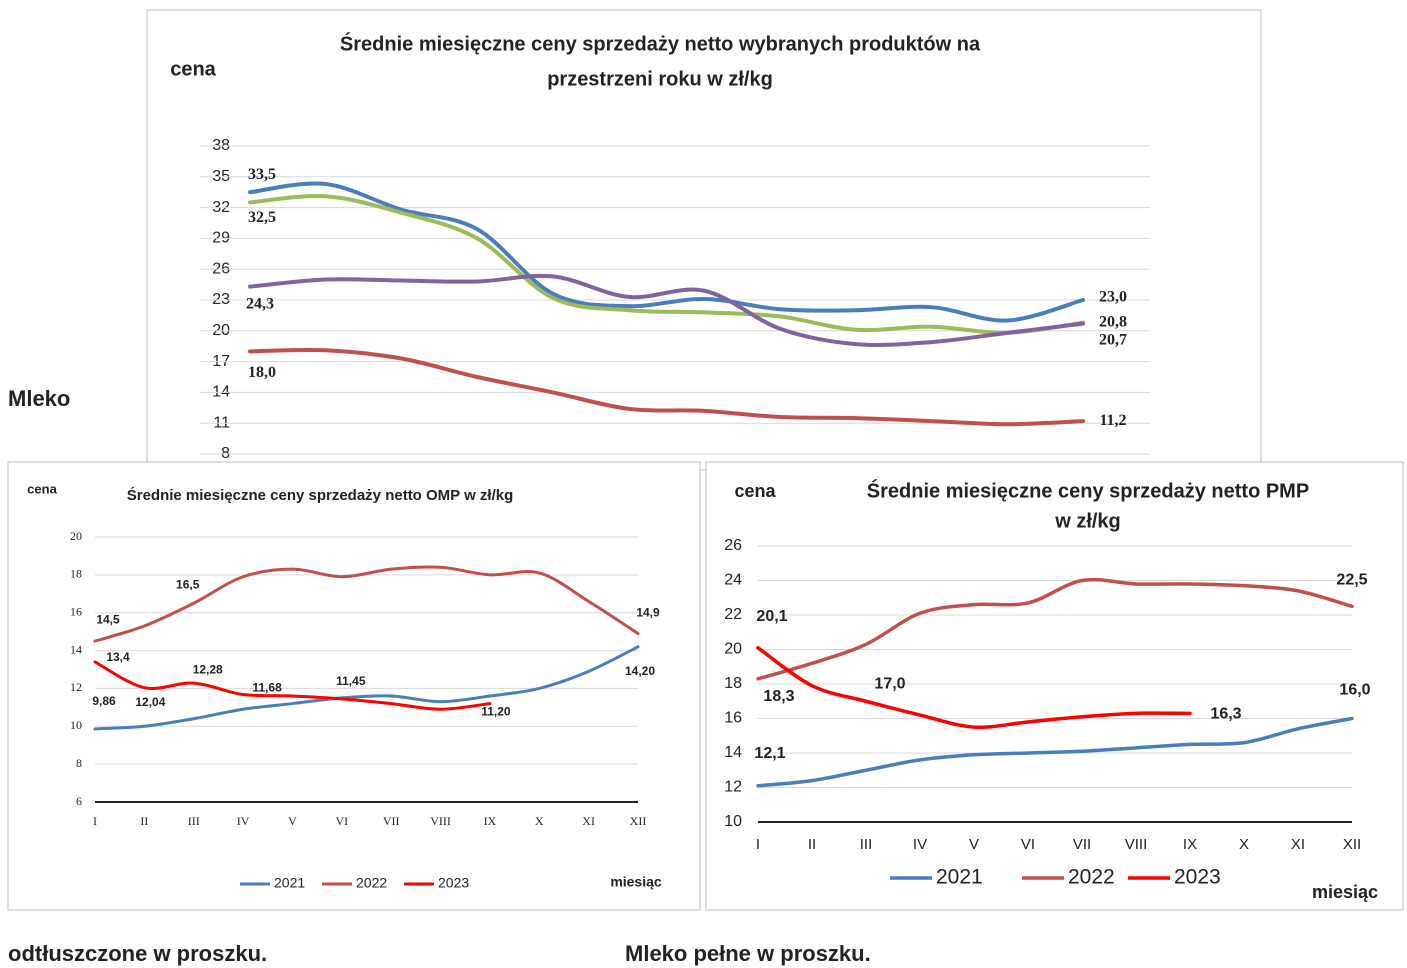  I want to click on y-tick-label: 6, so click(79, 801).